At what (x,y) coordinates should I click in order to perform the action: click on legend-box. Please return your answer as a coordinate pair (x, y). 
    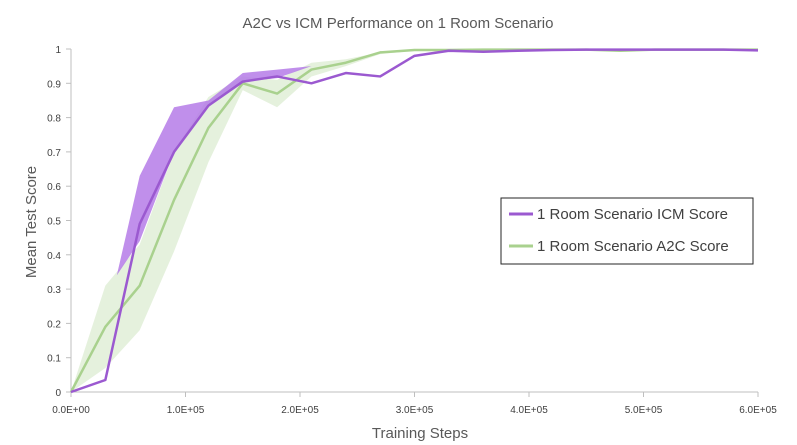
    Looking at the image, I should click on (627, 231).